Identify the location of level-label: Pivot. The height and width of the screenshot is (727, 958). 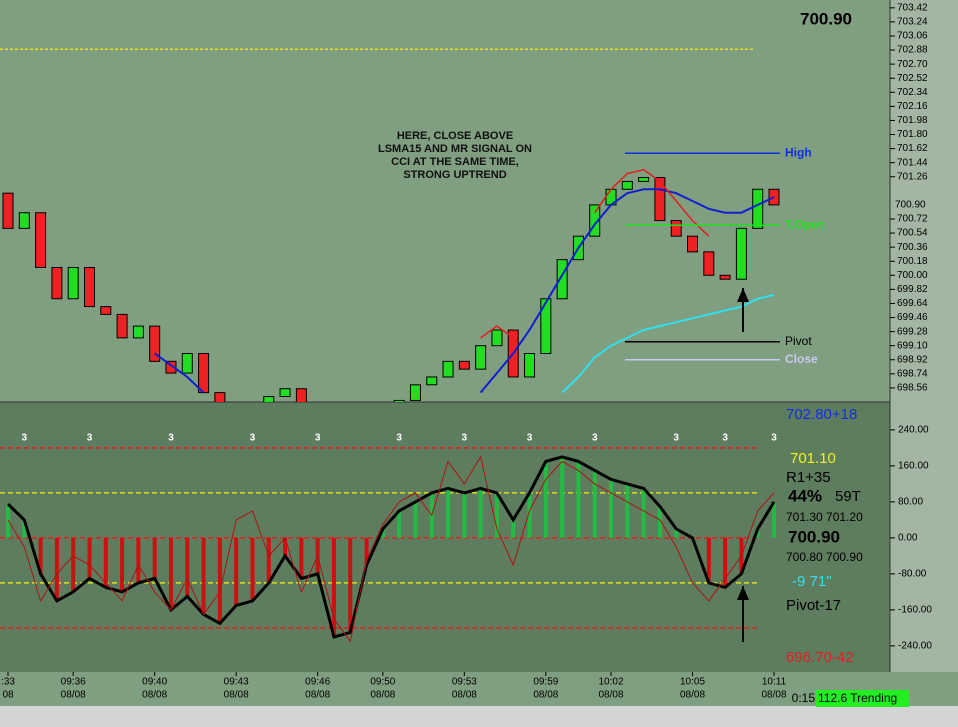
(798, 341).